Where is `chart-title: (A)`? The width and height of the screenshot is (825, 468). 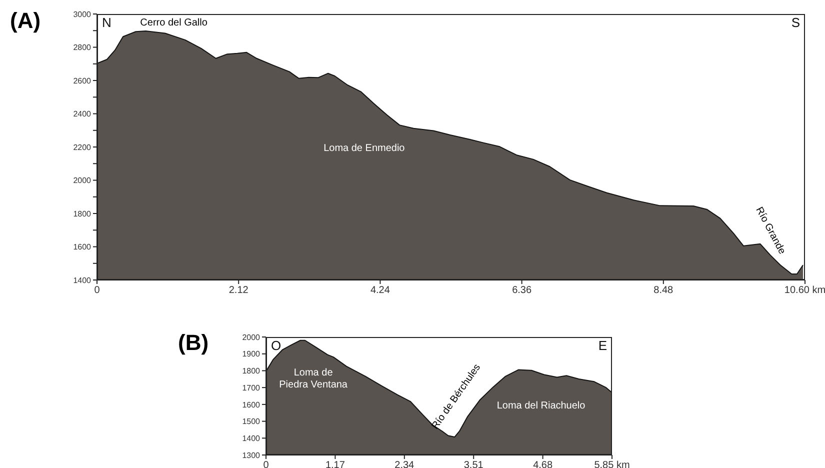
chart-title: (A) is located at coordinates (25, 21).